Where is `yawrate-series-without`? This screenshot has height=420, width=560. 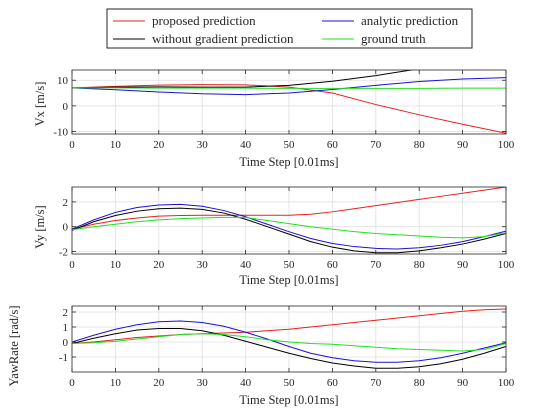
yawrate-series-without is located at coordinates (289, 348).